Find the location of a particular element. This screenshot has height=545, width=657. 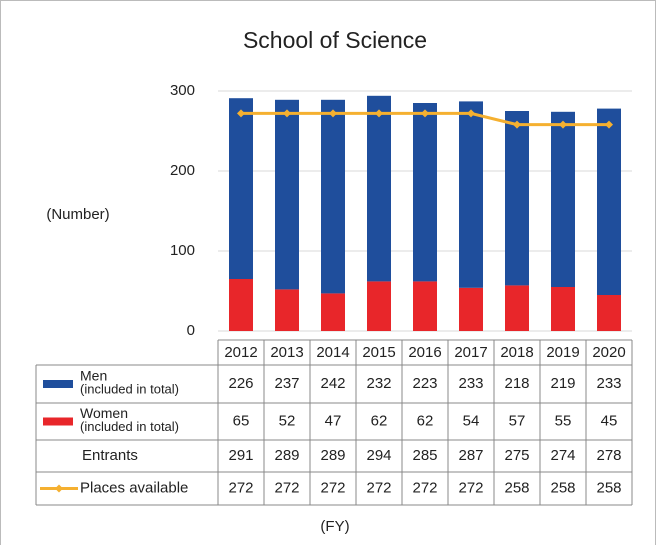

legend-label: Women is located at coordinates (104, 413).